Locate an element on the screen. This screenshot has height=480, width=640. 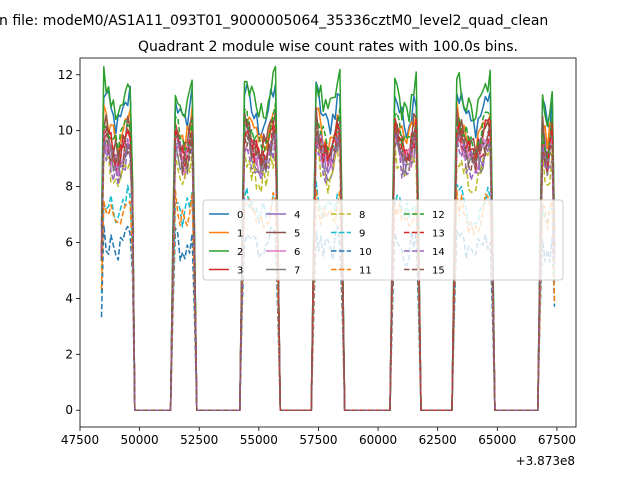
y-tick-label: 10 is located at coordinates (65, 131).